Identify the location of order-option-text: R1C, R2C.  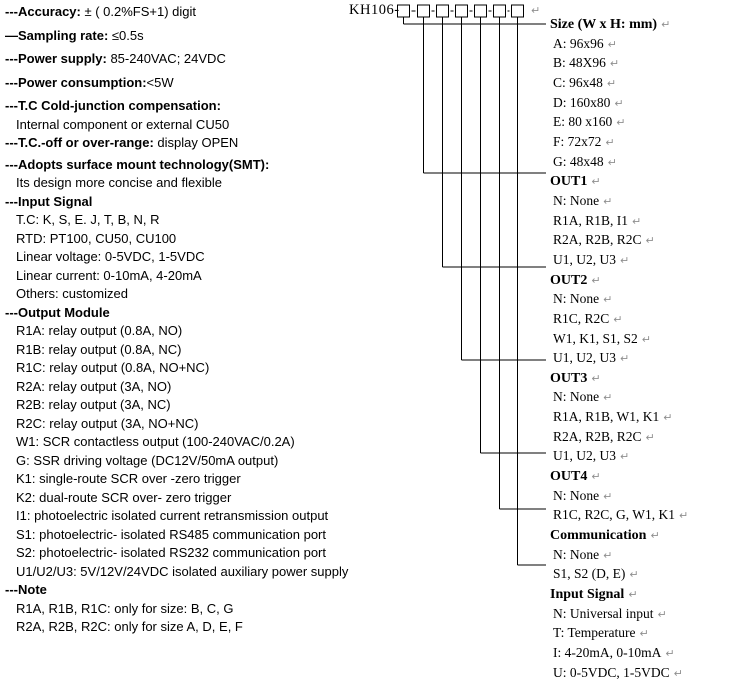
(581, 318).